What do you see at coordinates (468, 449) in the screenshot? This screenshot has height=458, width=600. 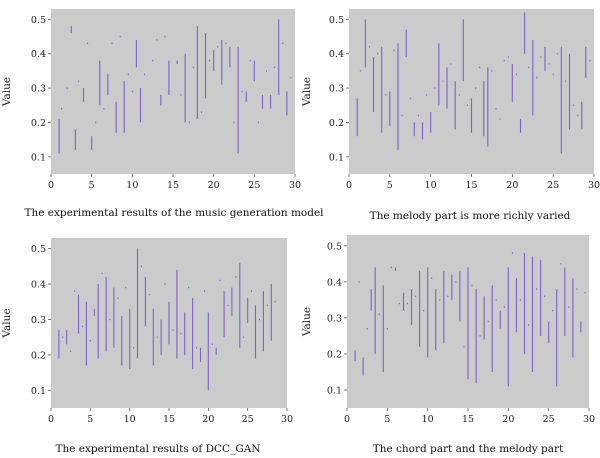 I see `chart-caption: The chord part and the melody part` at bounding box center [468, 449].